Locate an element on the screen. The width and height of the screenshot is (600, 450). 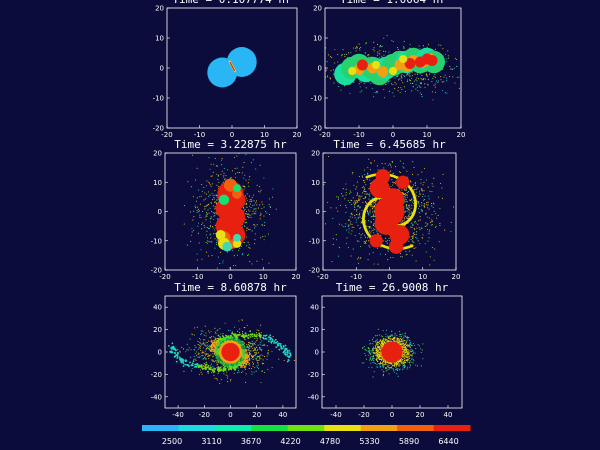
panel-title: Time = 0.107774 hr is located at coordinates (232, 3).